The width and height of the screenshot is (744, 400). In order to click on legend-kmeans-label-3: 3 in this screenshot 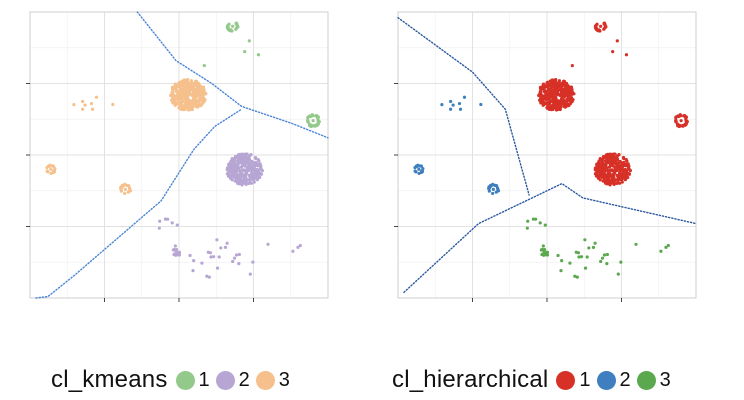, I will do `click(284, 379)`.